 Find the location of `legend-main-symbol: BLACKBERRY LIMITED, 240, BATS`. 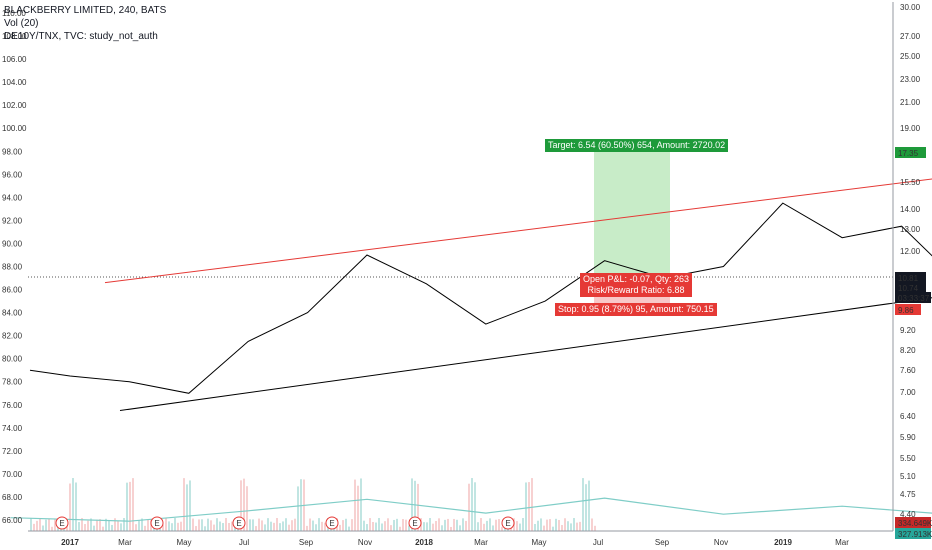

legend-main-symbol: BLACKBERRY LIMITED, 240, BATS is located at coordinates (85, 10).